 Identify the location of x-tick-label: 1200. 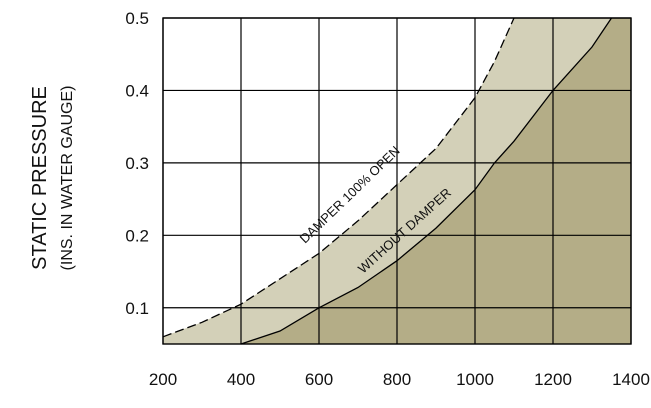
(553, 379).